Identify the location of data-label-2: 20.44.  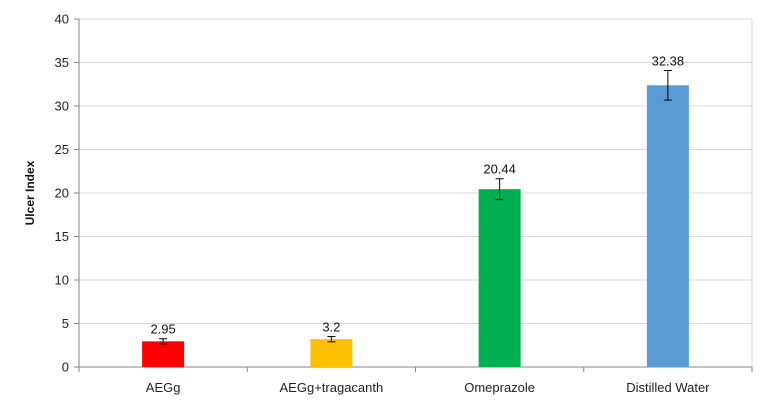
(499, 169).